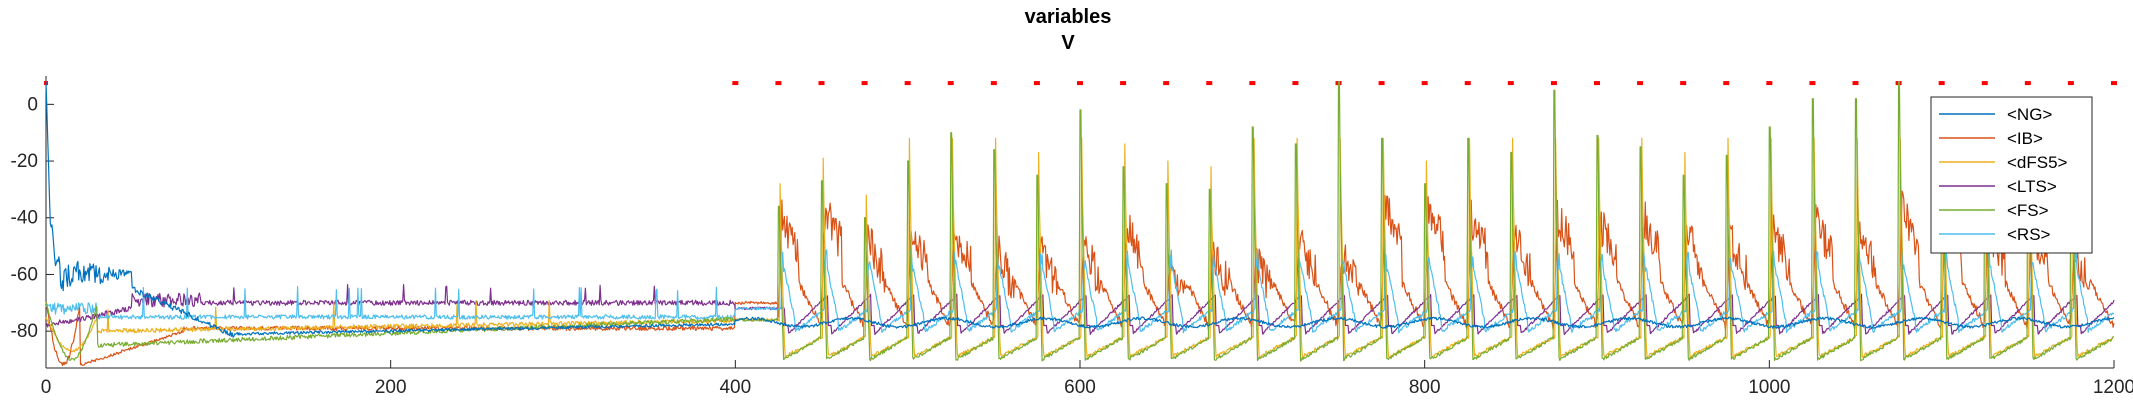 The width and height of the screenshot is (2133, 400). What do you see at coordinates (1425, 387) in the screenshot?
I see `x-tick-label: 800` at bounding box center [1425, 387].